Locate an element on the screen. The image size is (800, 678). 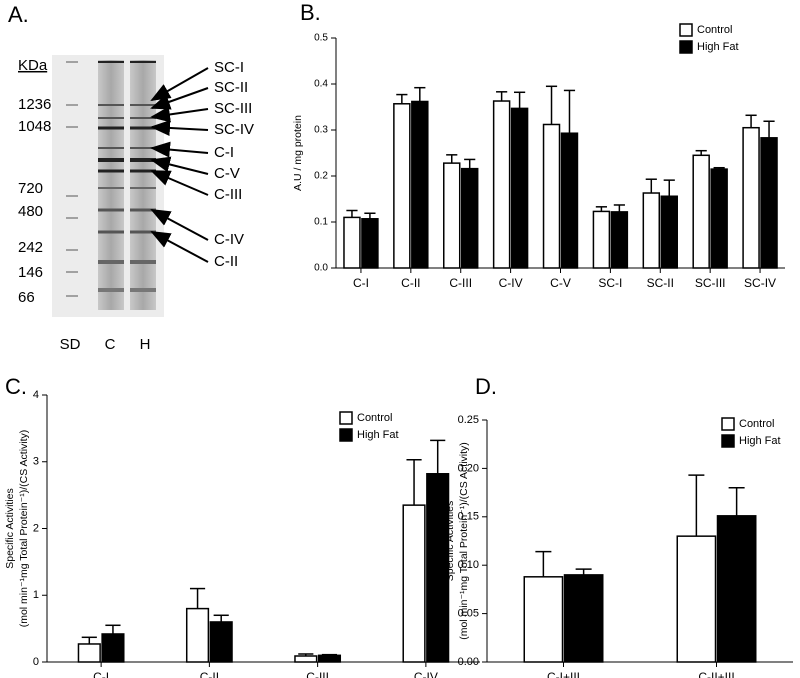
y-axis-label: A.U / mg protein is located at coordinates (298, 153).